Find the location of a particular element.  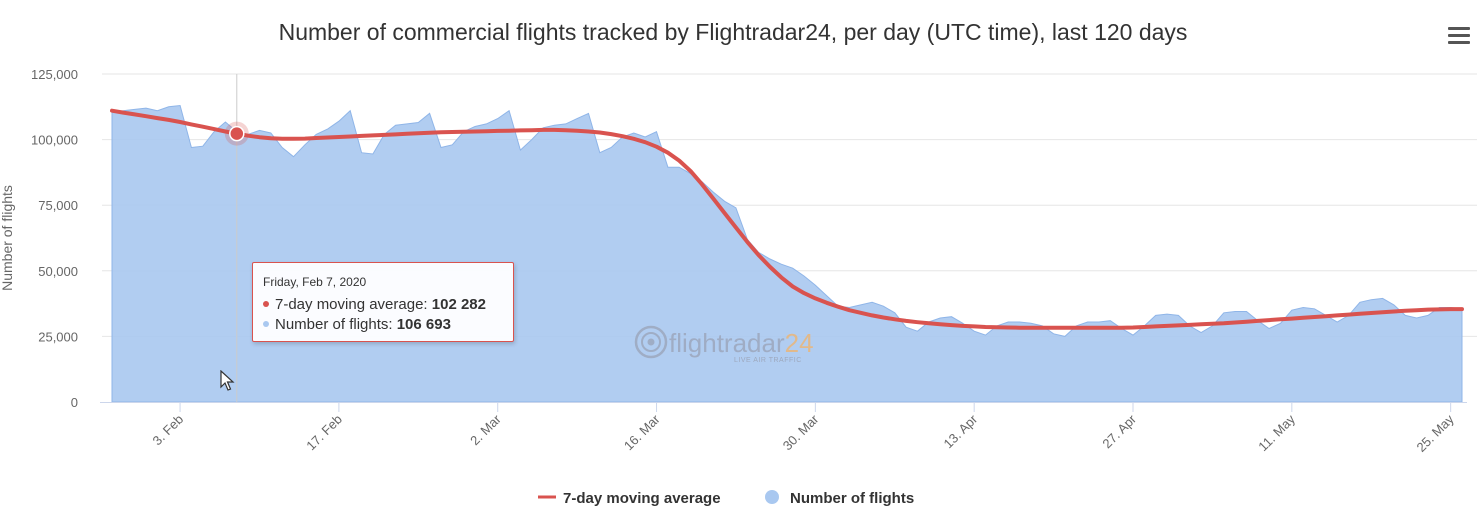

tooltip-date: Friday, Feb 7, 2020 is located at coordinates (315, 282).